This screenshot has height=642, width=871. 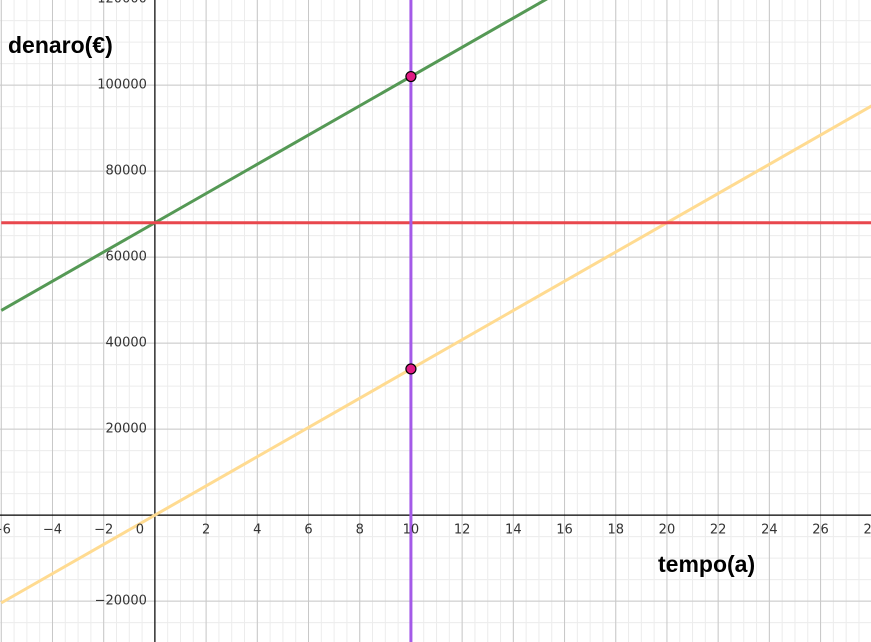 What do you see at coordinates (52, 530) in the screenshot?
I see `x-tick-label: −4` at bounding box center [52, 530].